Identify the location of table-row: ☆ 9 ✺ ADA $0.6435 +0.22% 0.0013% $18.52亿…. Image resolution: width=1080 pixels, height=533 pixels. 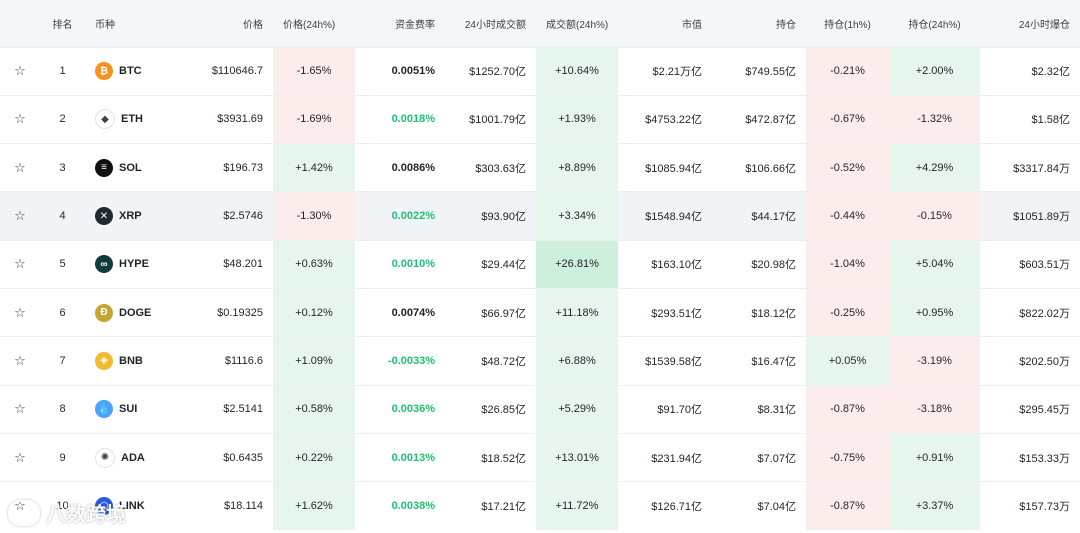
(540, 457).